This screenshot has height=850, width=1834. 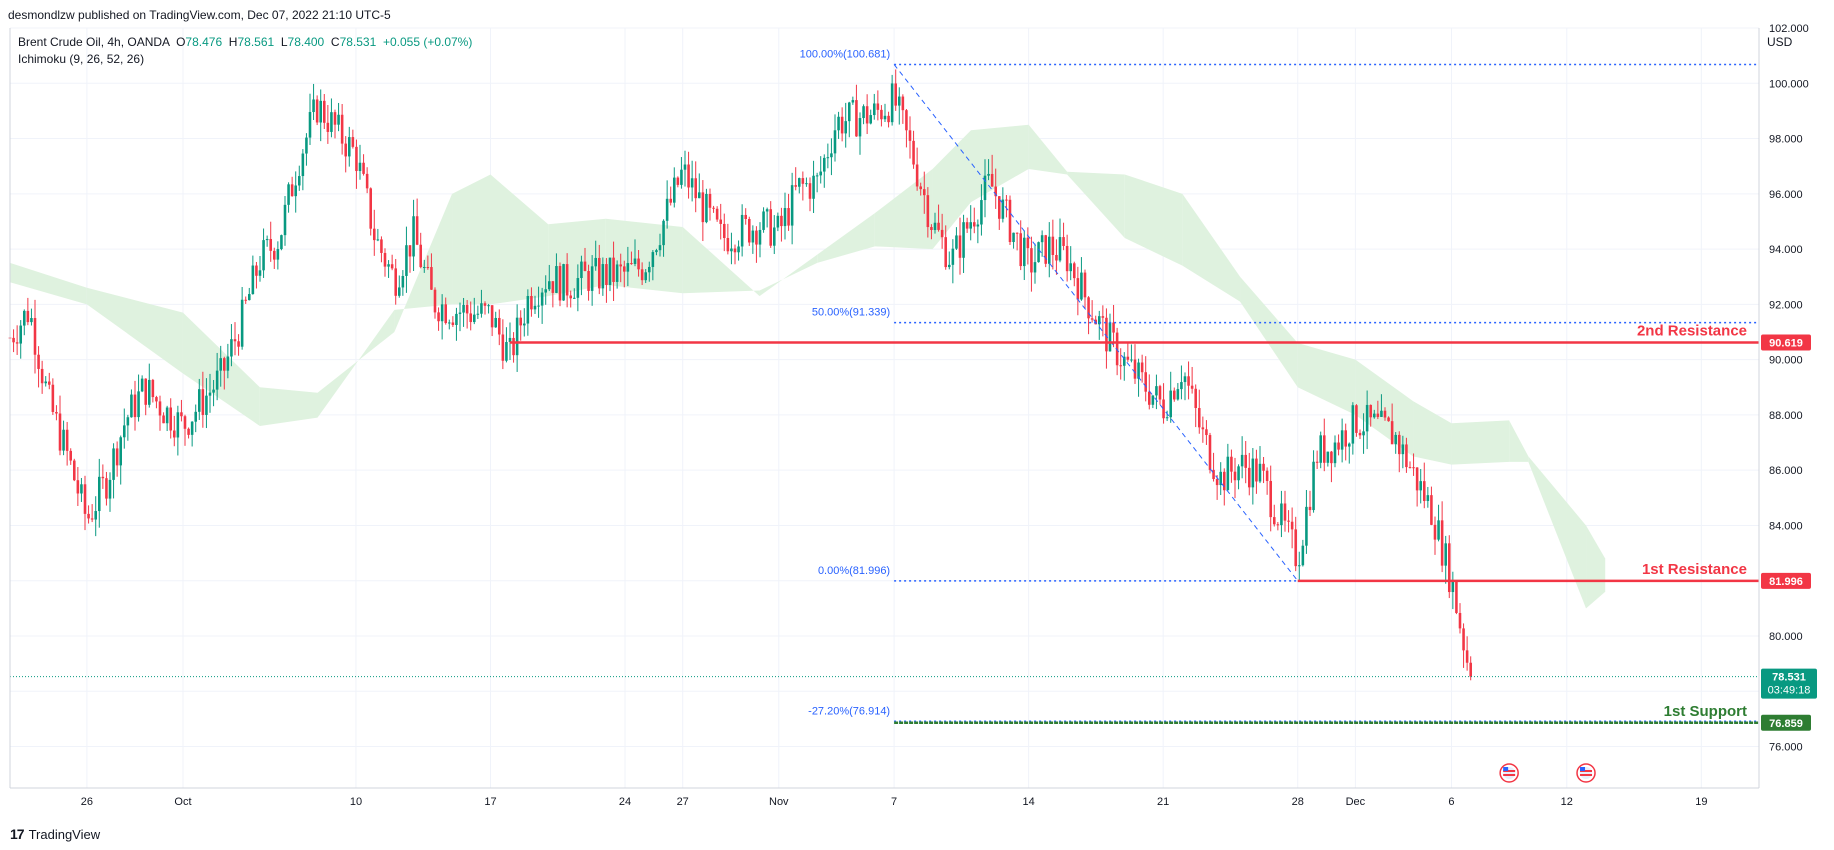 What do you see at coordinates (356, 802) in the screenshot?
I see `time-tick-label: 10` at bounding box center [356, 802].